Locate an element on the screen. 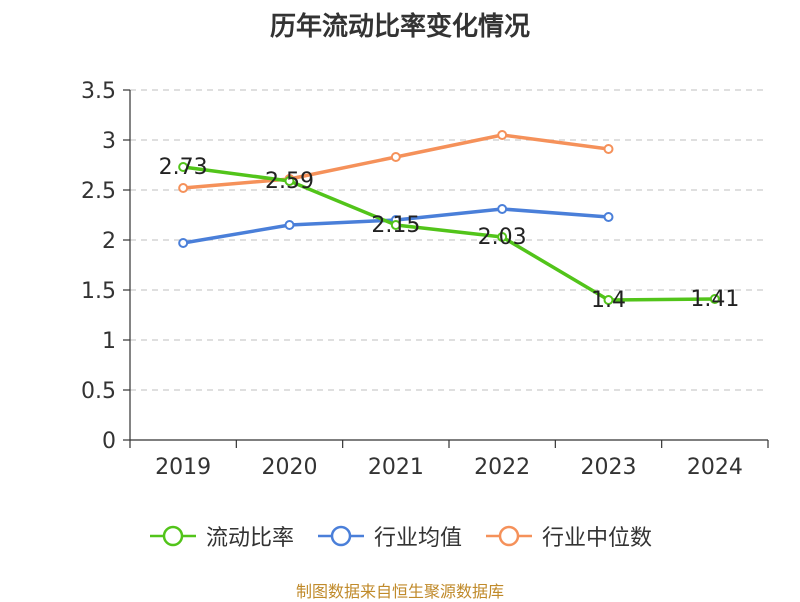  source-note: 制图数据来自恒生聚源数据库 is located at coordinates (399, 591).